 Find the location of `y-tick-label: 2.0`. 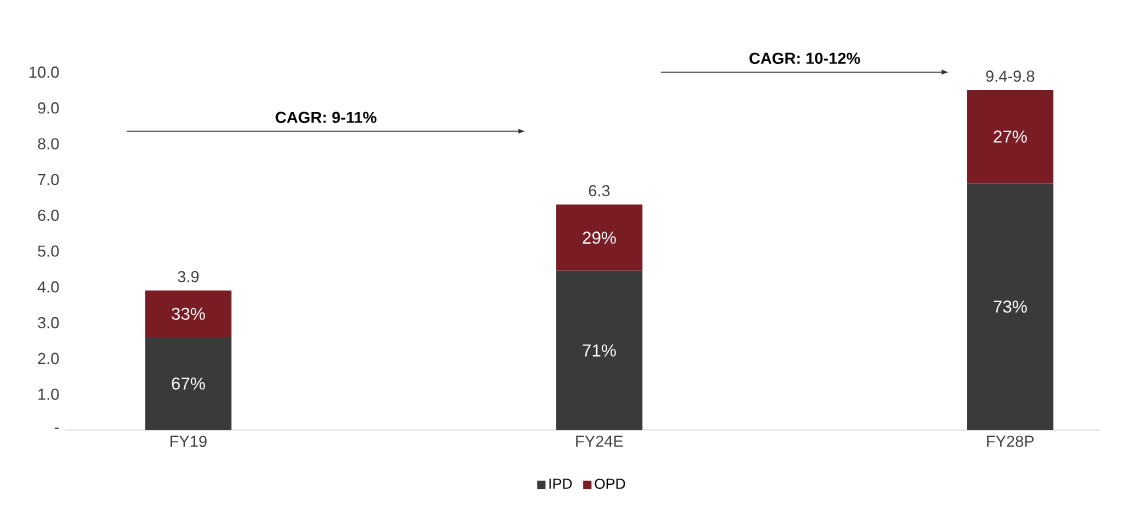

y-tick-label: 2.0 is located at coordinates (48, 358).